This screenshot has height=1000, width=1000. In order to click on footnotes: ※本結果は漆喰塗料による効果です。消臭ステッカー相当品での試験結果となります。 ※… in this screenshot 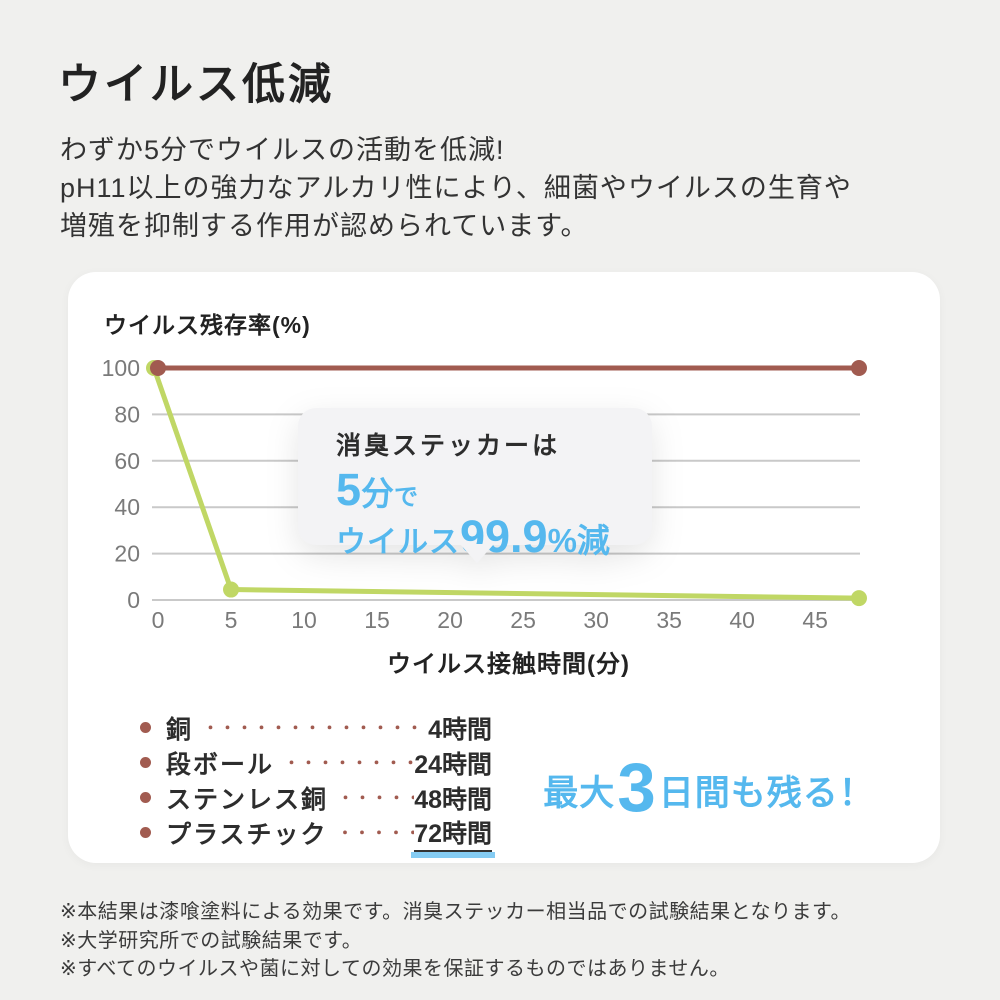, I will do `click(455, 941)`.